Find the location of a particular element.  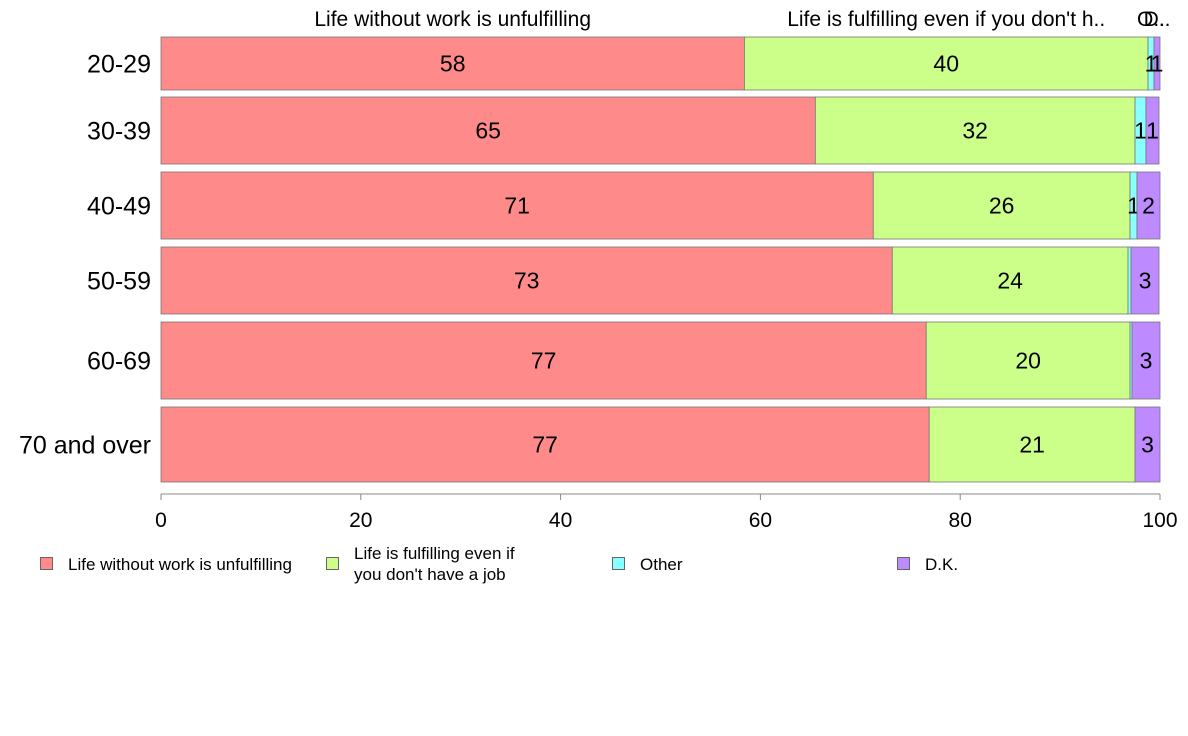

data-label-20-29-d-k: 1 is located at coordinates (1157, 64).